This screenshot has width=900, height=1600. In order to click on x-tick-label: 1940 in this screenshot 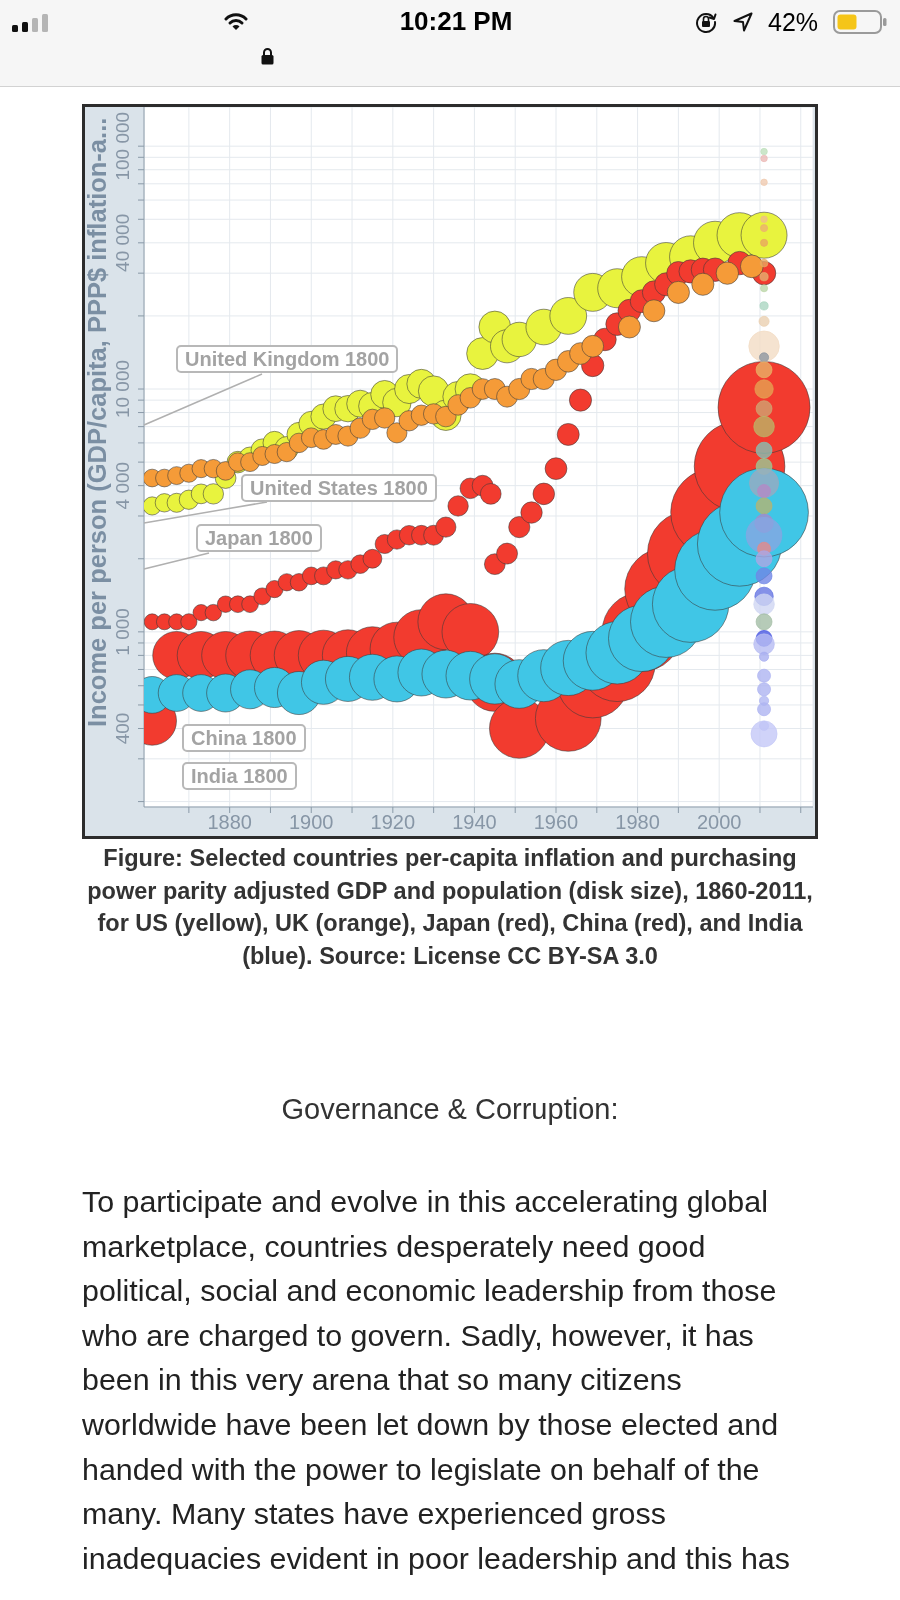, I will do `click(474, 822)`.